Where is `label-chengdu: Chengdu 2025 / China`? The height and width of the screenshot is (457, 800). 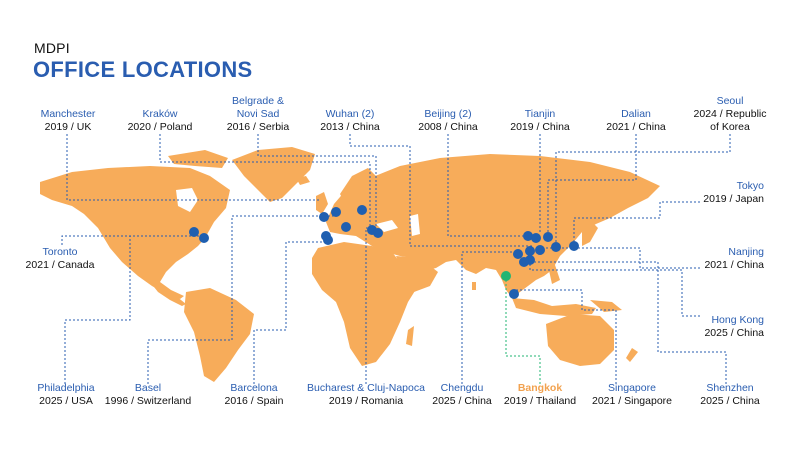 label-chengdu: Chengdu 2025 / China is located at coordinates (462, 395).